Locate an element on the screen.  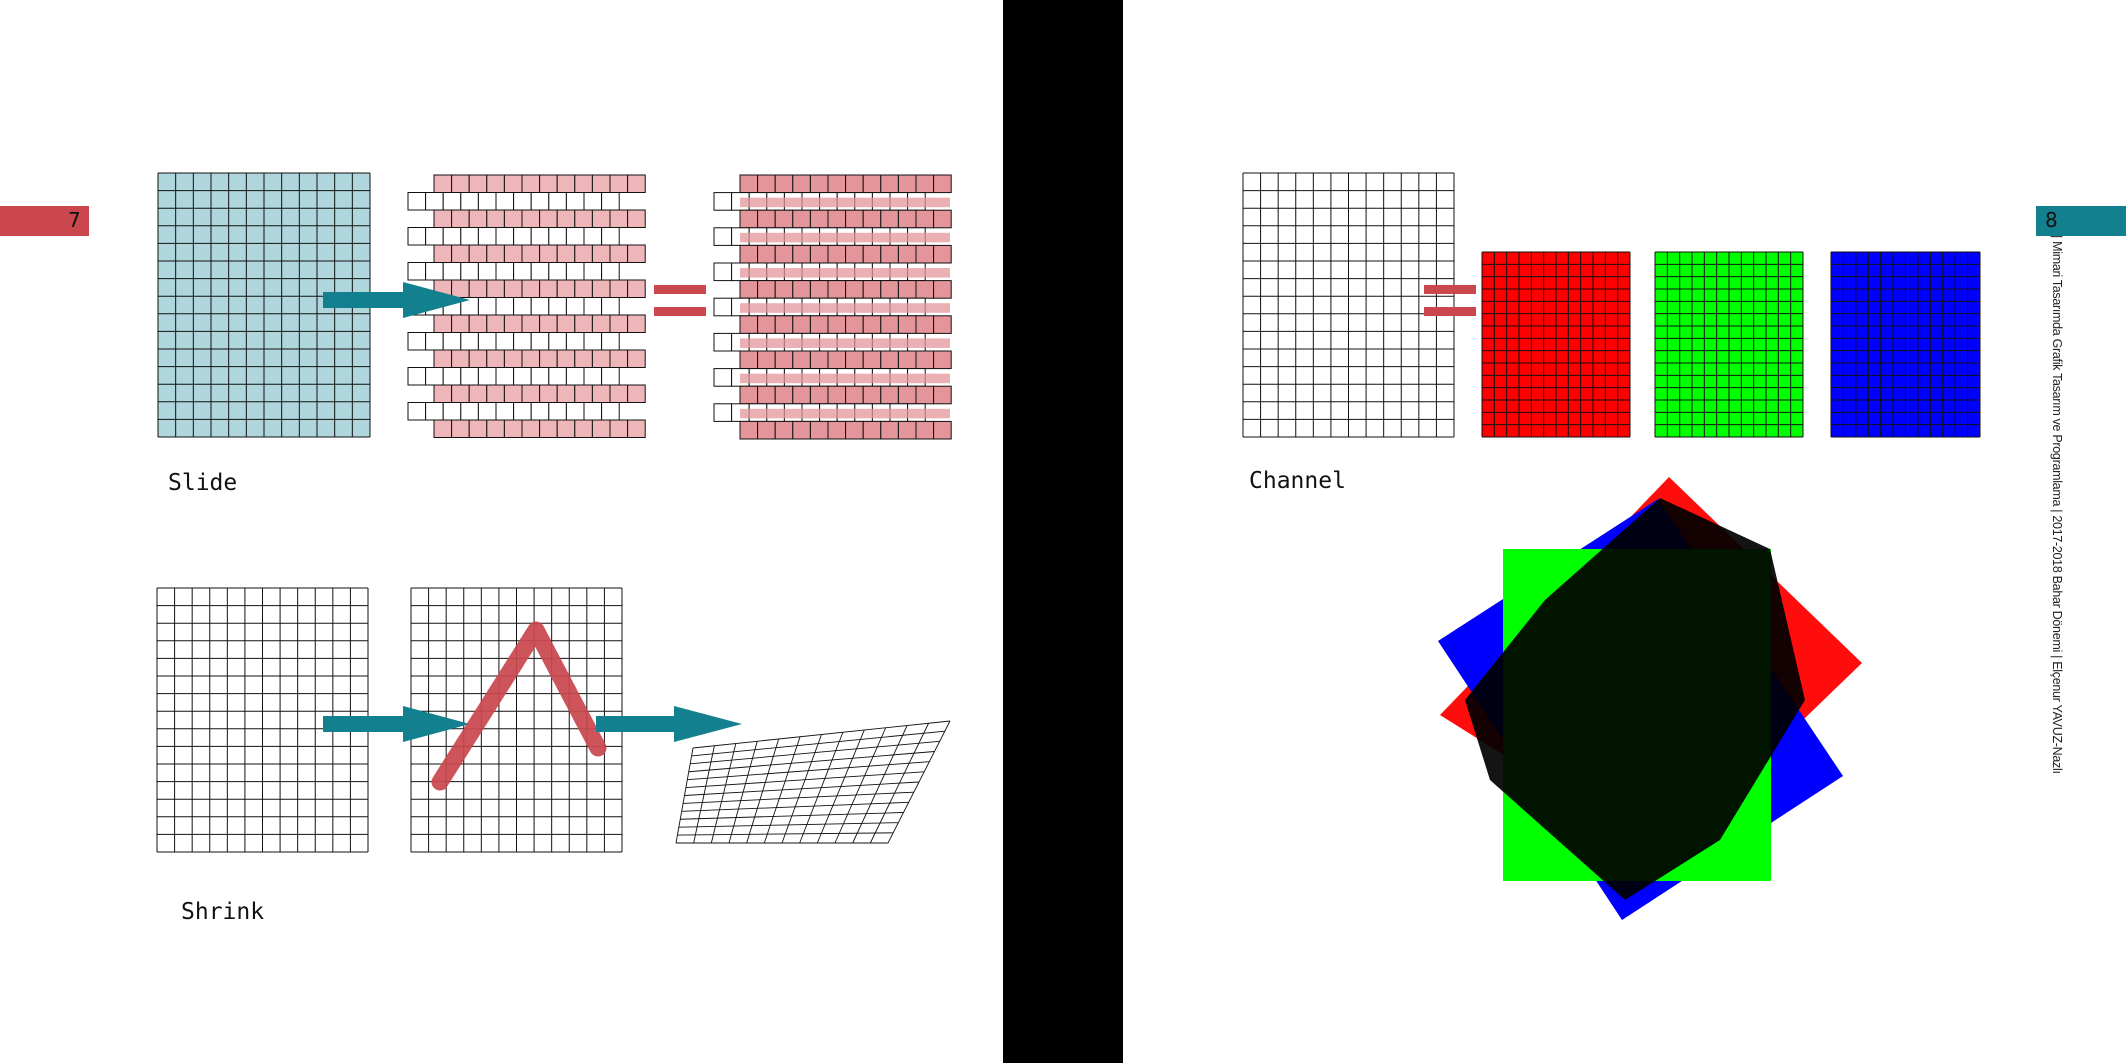
channel-label: Channel is located at coordinates (1297, 481).